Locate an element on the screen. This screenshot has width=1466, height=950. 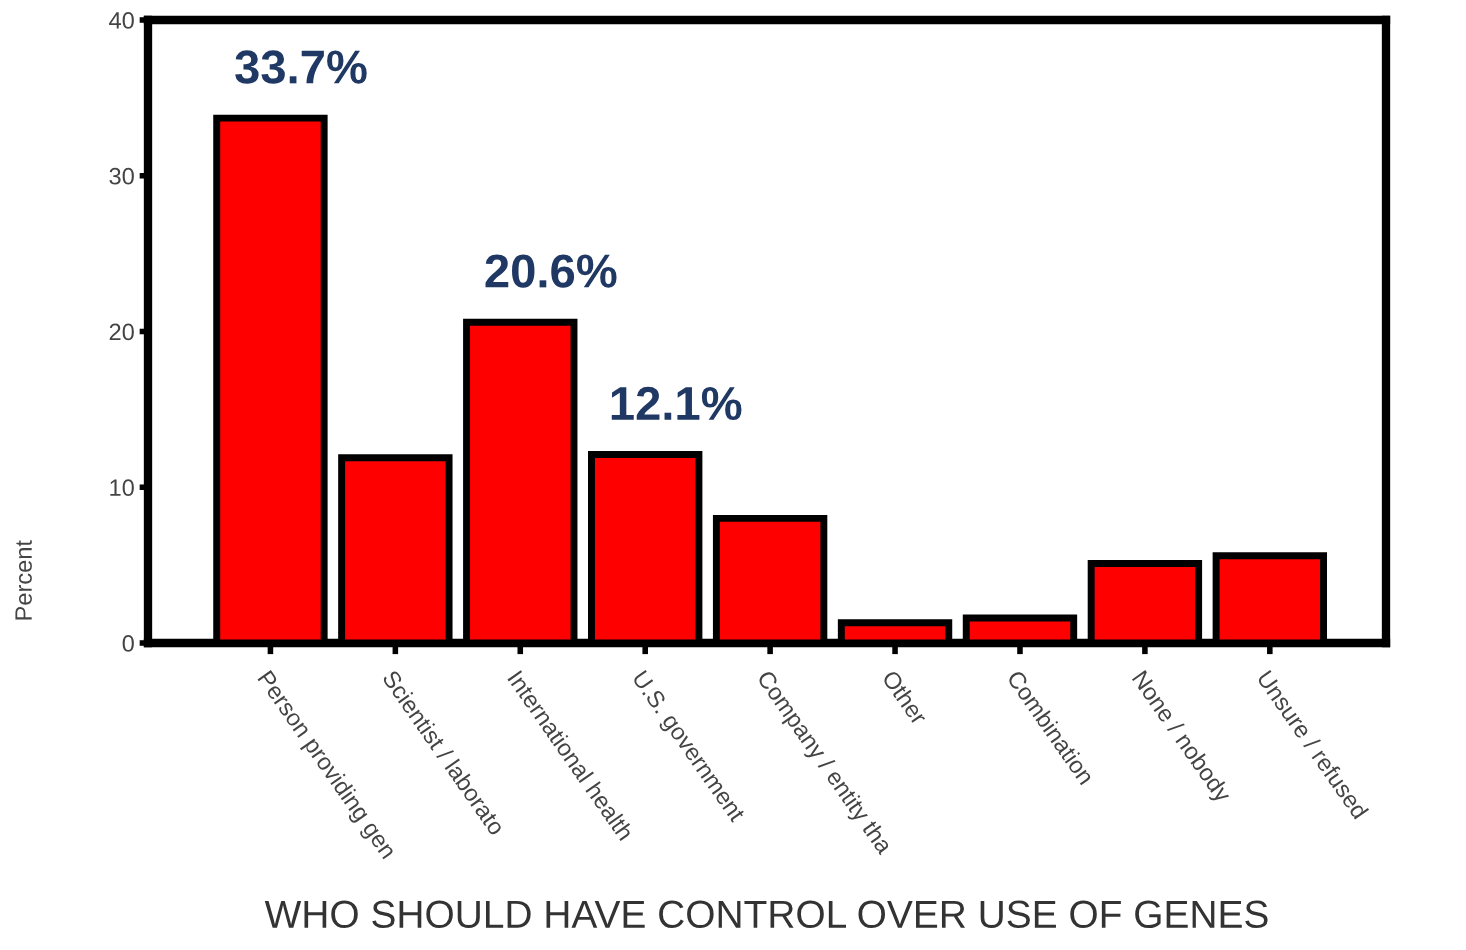
y-tick-label: 40 is located at coordinates (121, 20).